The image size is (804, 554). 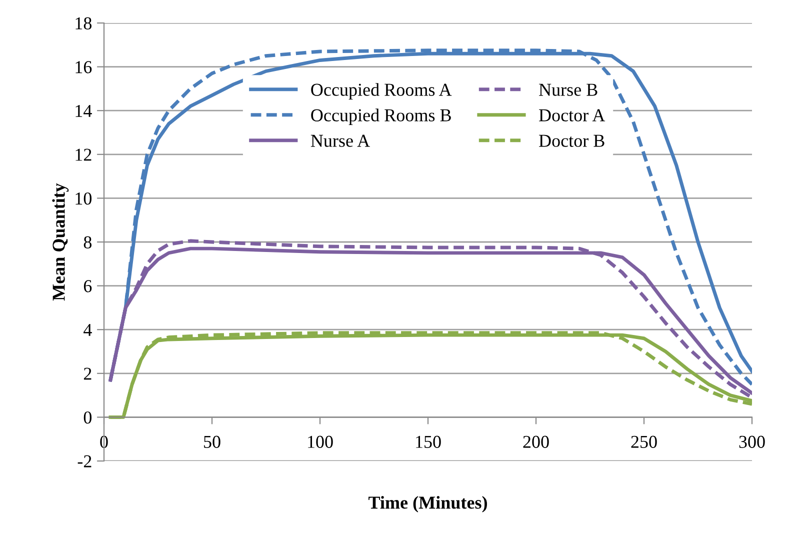 What do you see at coordinates (381, 91) in the screenshot?
I see `legend-label: Occupied Rooms A` at bounding box center [381, 91].